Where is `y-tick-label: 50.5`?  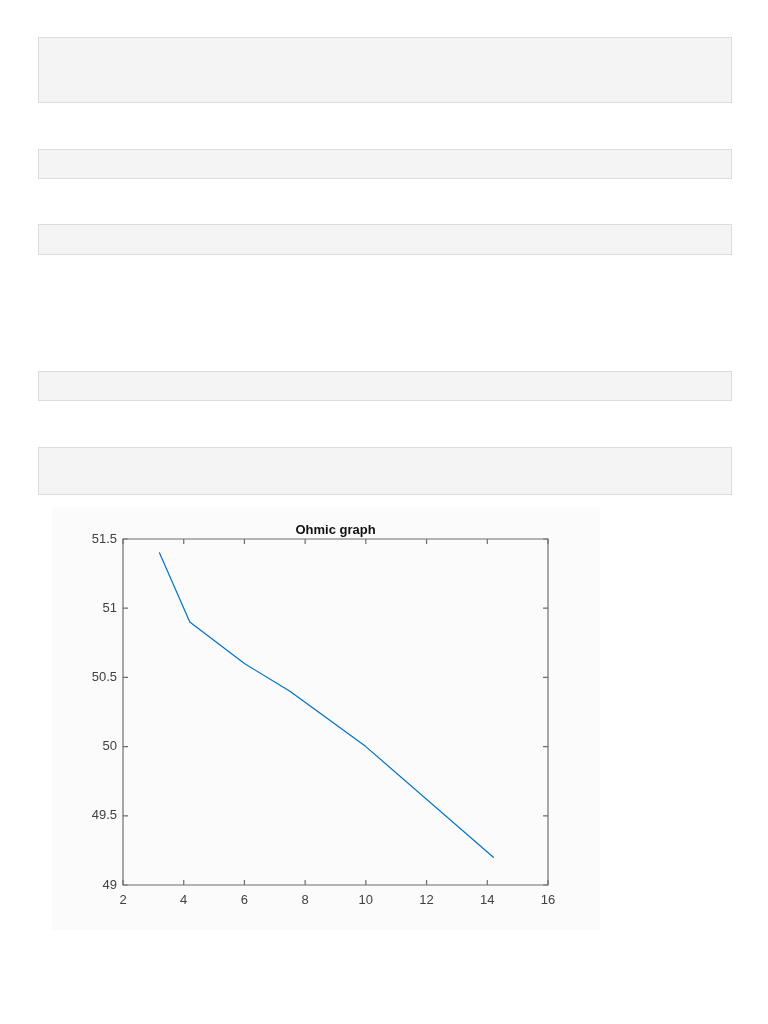
y-tick-label: 50.5 is located at coordinates (104, 676).